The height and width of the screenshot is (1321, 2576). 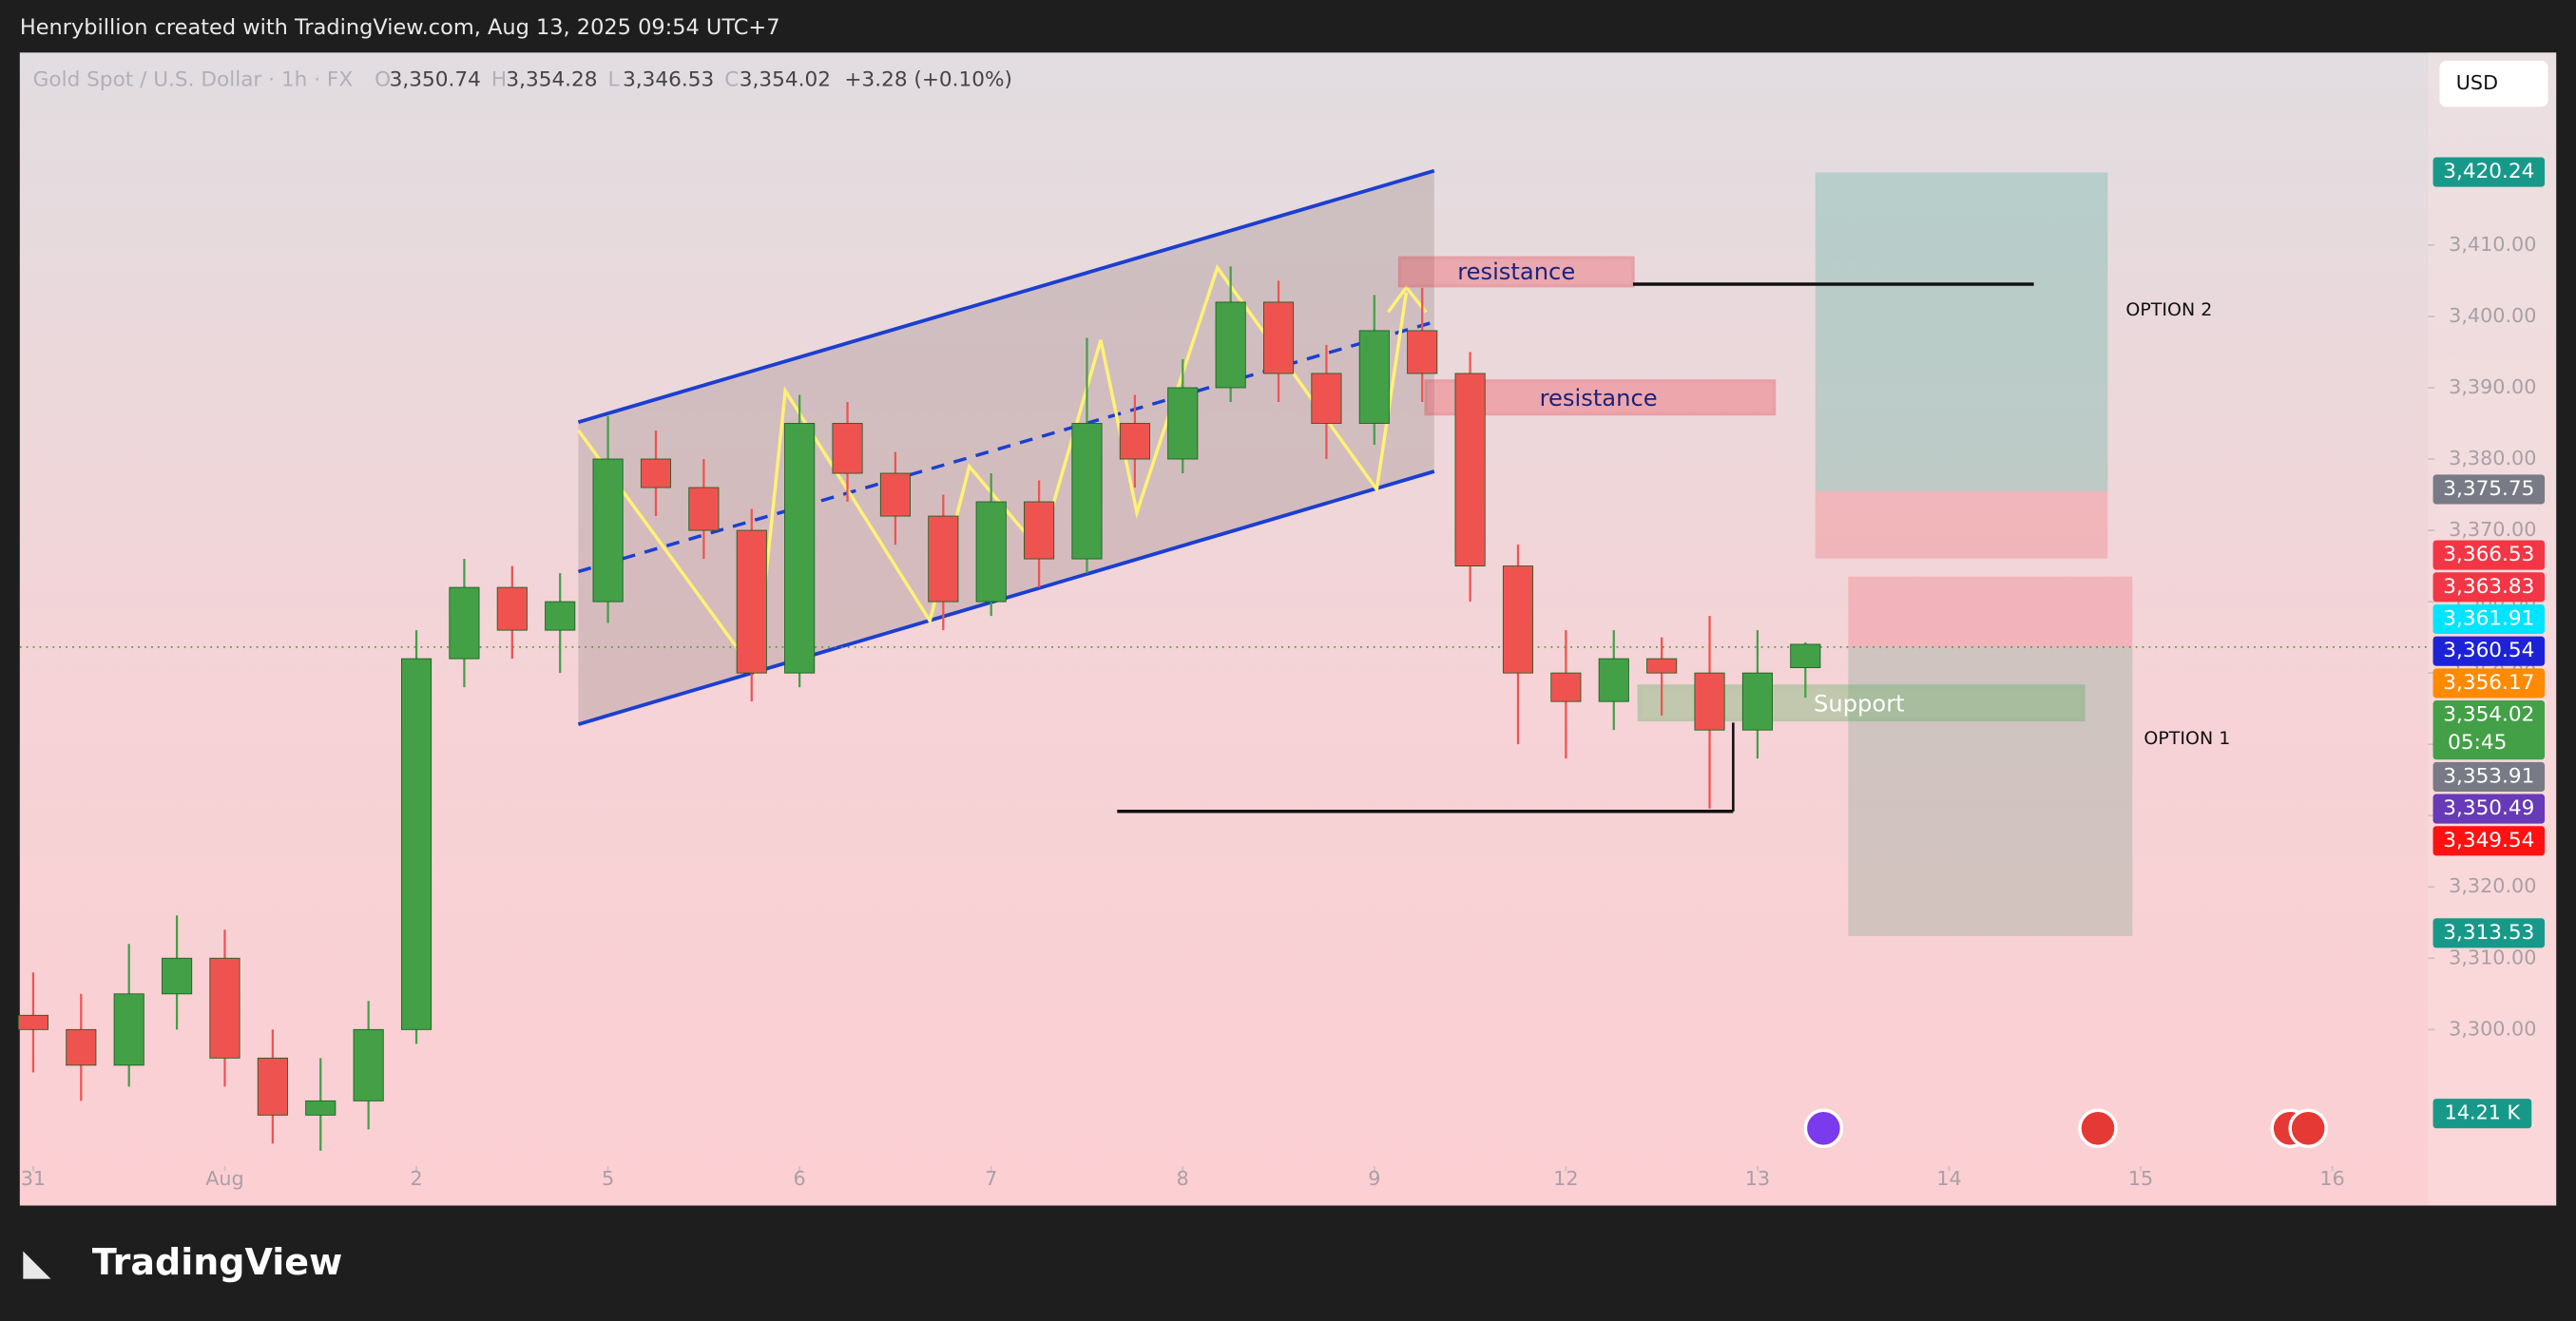 I want to click on price-tag-label: 3,313.53, so click(x=2488, y=933).